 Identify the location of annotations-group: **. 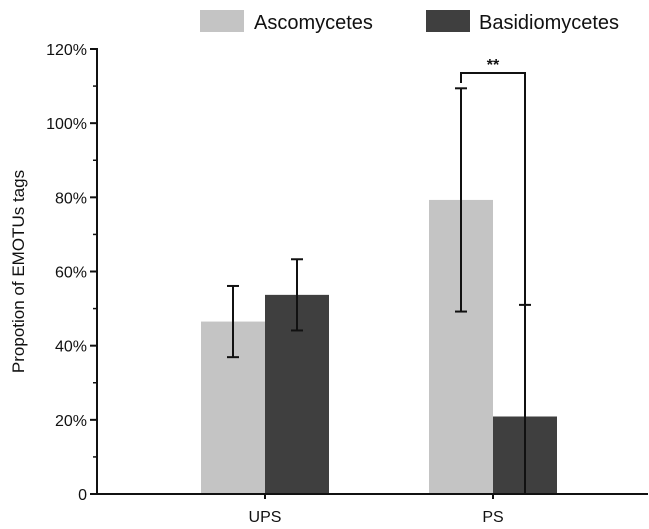
(493, 181).